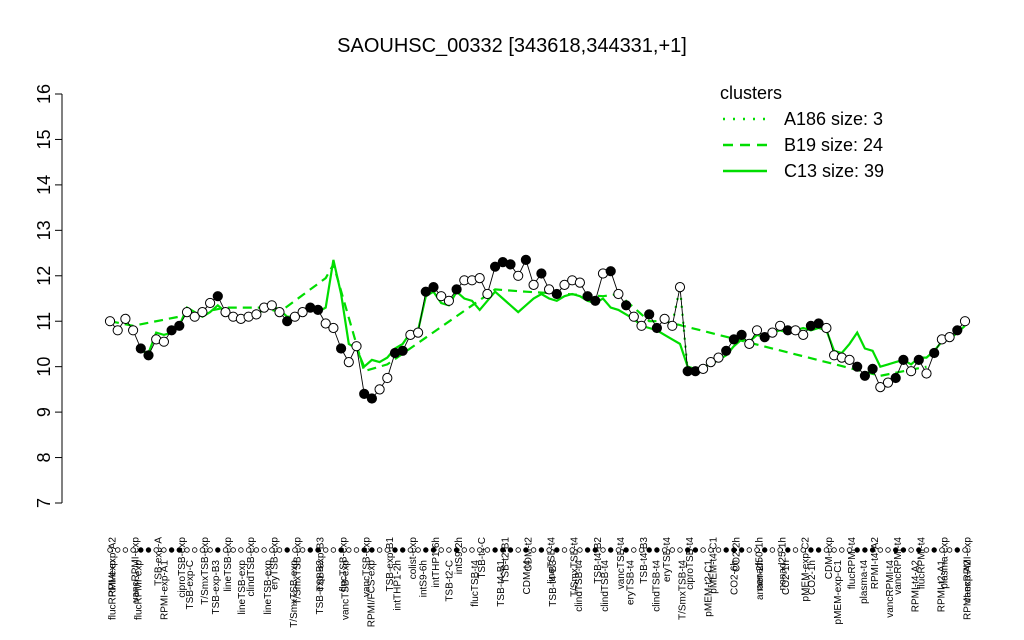 The height and width of the screenshot is (640, 1024). I want to click on top-category-label: vancTSB-exp, so click(367, 567).